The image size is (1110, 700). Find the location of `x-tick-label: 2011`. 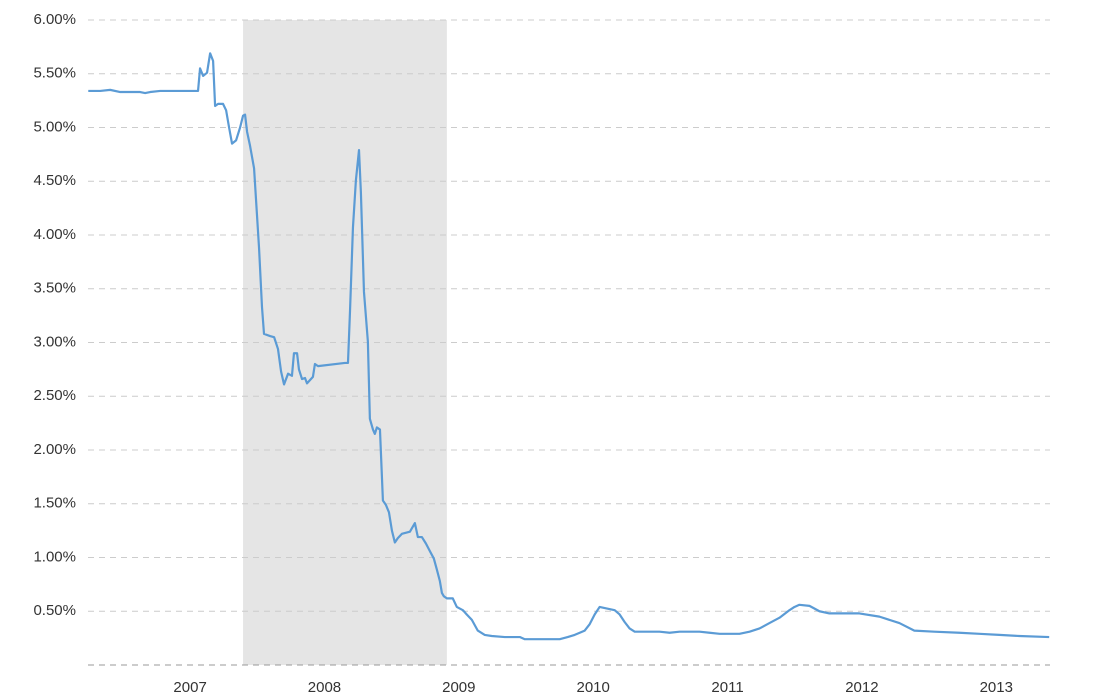

x-tick-label: 2011 is located at coordinates (727, 687).